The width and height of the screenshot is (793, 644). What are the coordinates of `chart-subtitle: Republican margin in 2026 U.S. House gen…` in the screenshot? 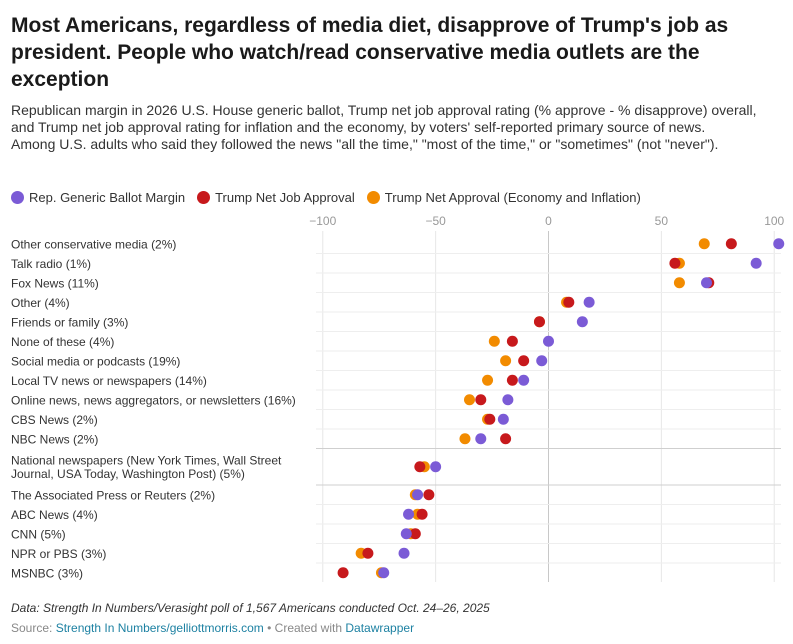 It's located at (396, 127).